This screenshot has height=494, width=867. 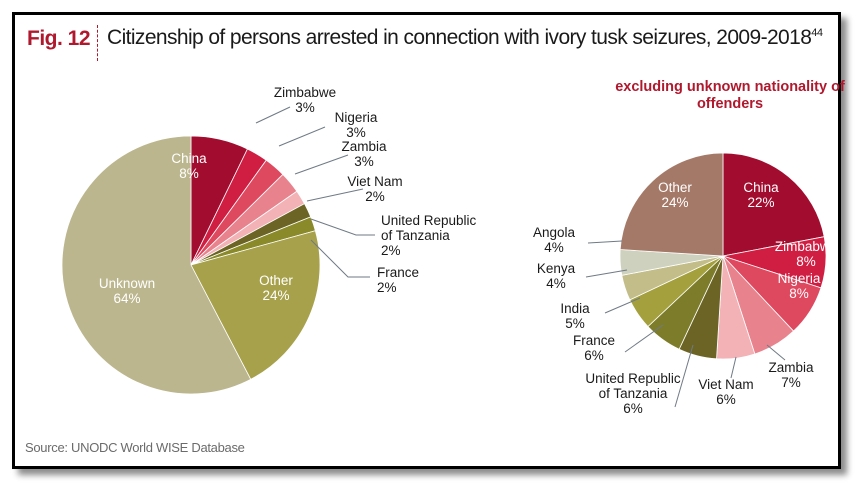 What do you see at coordinates (398, 280) in the screenshot?
I see `left-label-france: France 2%` at bounding box center [398, 280].